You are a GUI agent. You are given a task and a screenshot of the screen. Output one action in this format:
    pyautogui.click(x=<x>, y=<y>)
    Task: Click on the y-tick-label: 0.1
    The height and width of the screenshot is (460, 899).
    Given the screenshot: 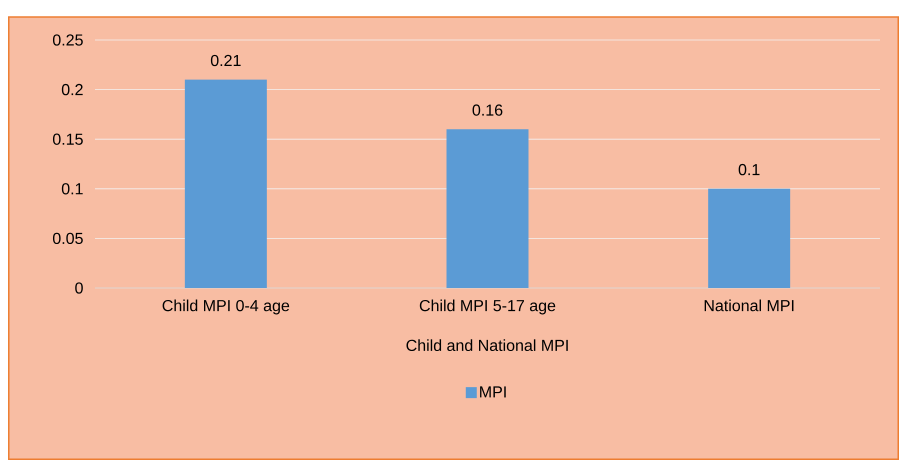 What is the action you would take?
    pyautogui.click(x=72, y=188)
    